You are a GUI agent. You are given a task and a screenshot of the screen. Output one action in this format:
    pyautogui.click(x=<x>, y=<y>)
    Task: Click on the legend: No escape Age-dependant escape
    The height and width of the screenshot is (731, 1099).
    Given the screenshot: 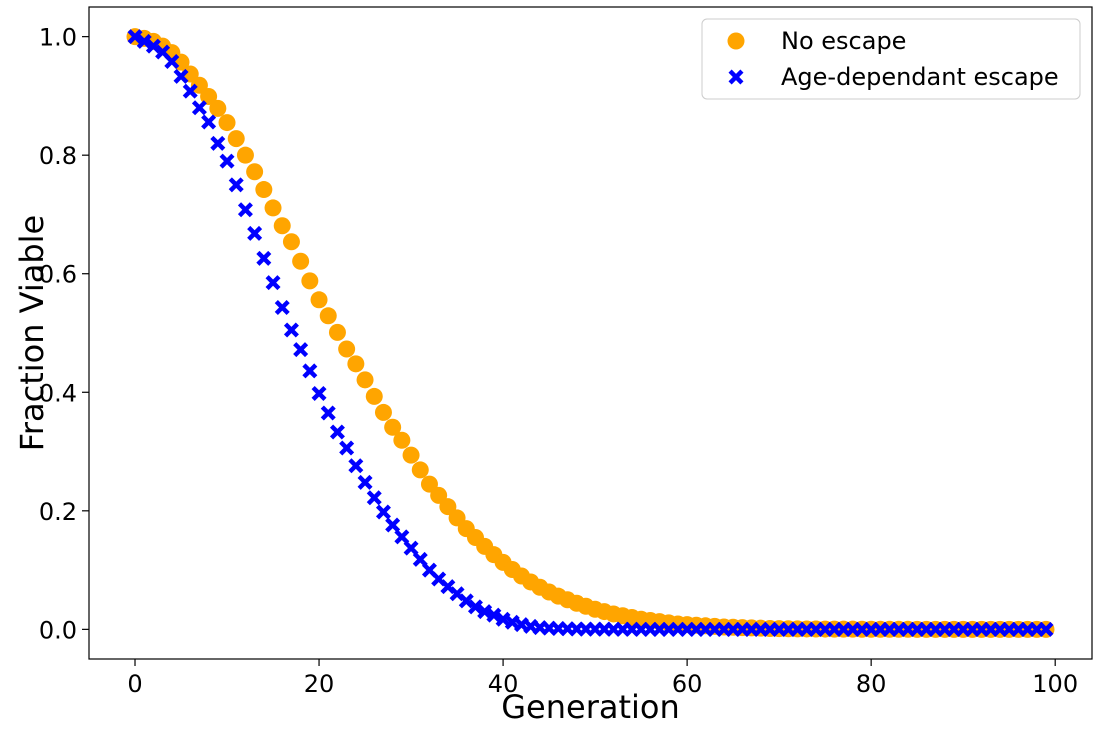 What is the action you would take?
    pyautogui.click(x=891, y=59)
    